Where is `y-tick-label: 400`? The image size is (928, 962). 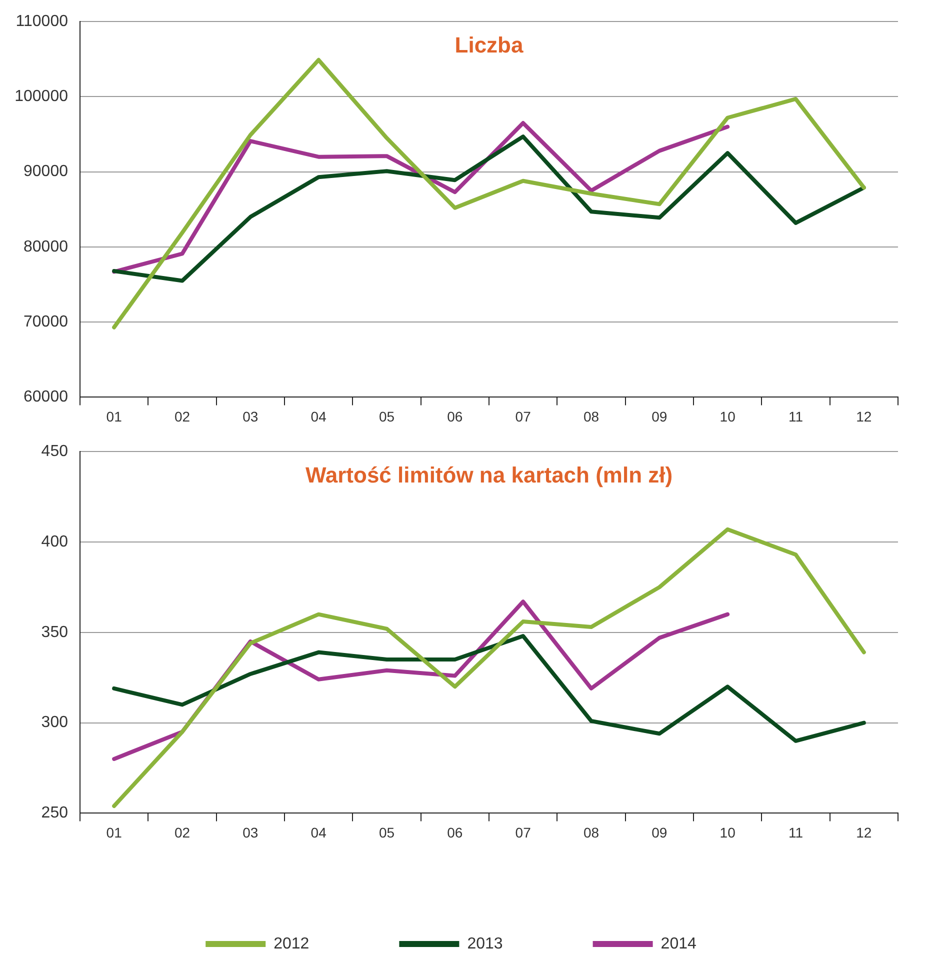
y-tick-label: 400 is located at coordinates (54, 541).